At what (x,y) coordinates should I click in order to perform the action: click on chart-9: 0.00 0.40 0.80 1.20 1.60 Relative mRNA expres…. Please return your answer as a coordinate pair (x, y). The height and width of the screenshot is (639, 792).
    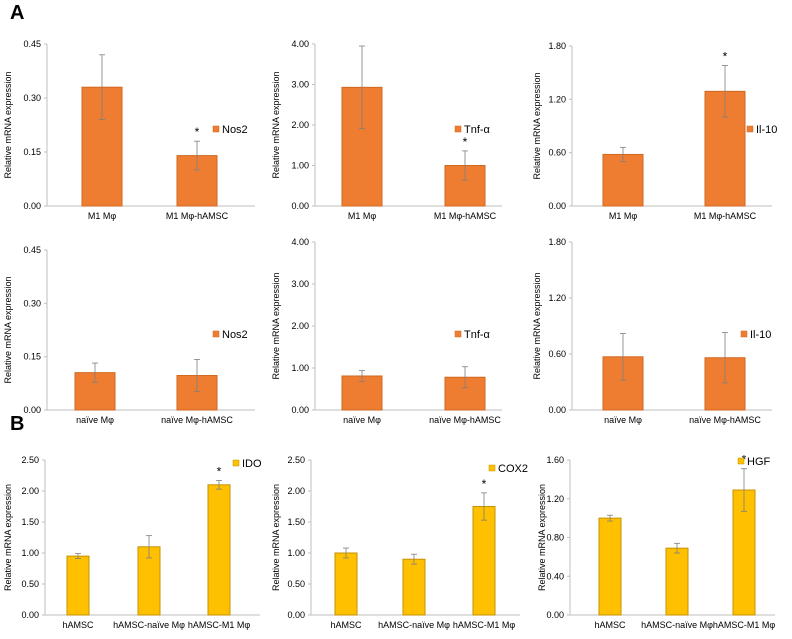
    Looking at the image, I should click on (656, 541).